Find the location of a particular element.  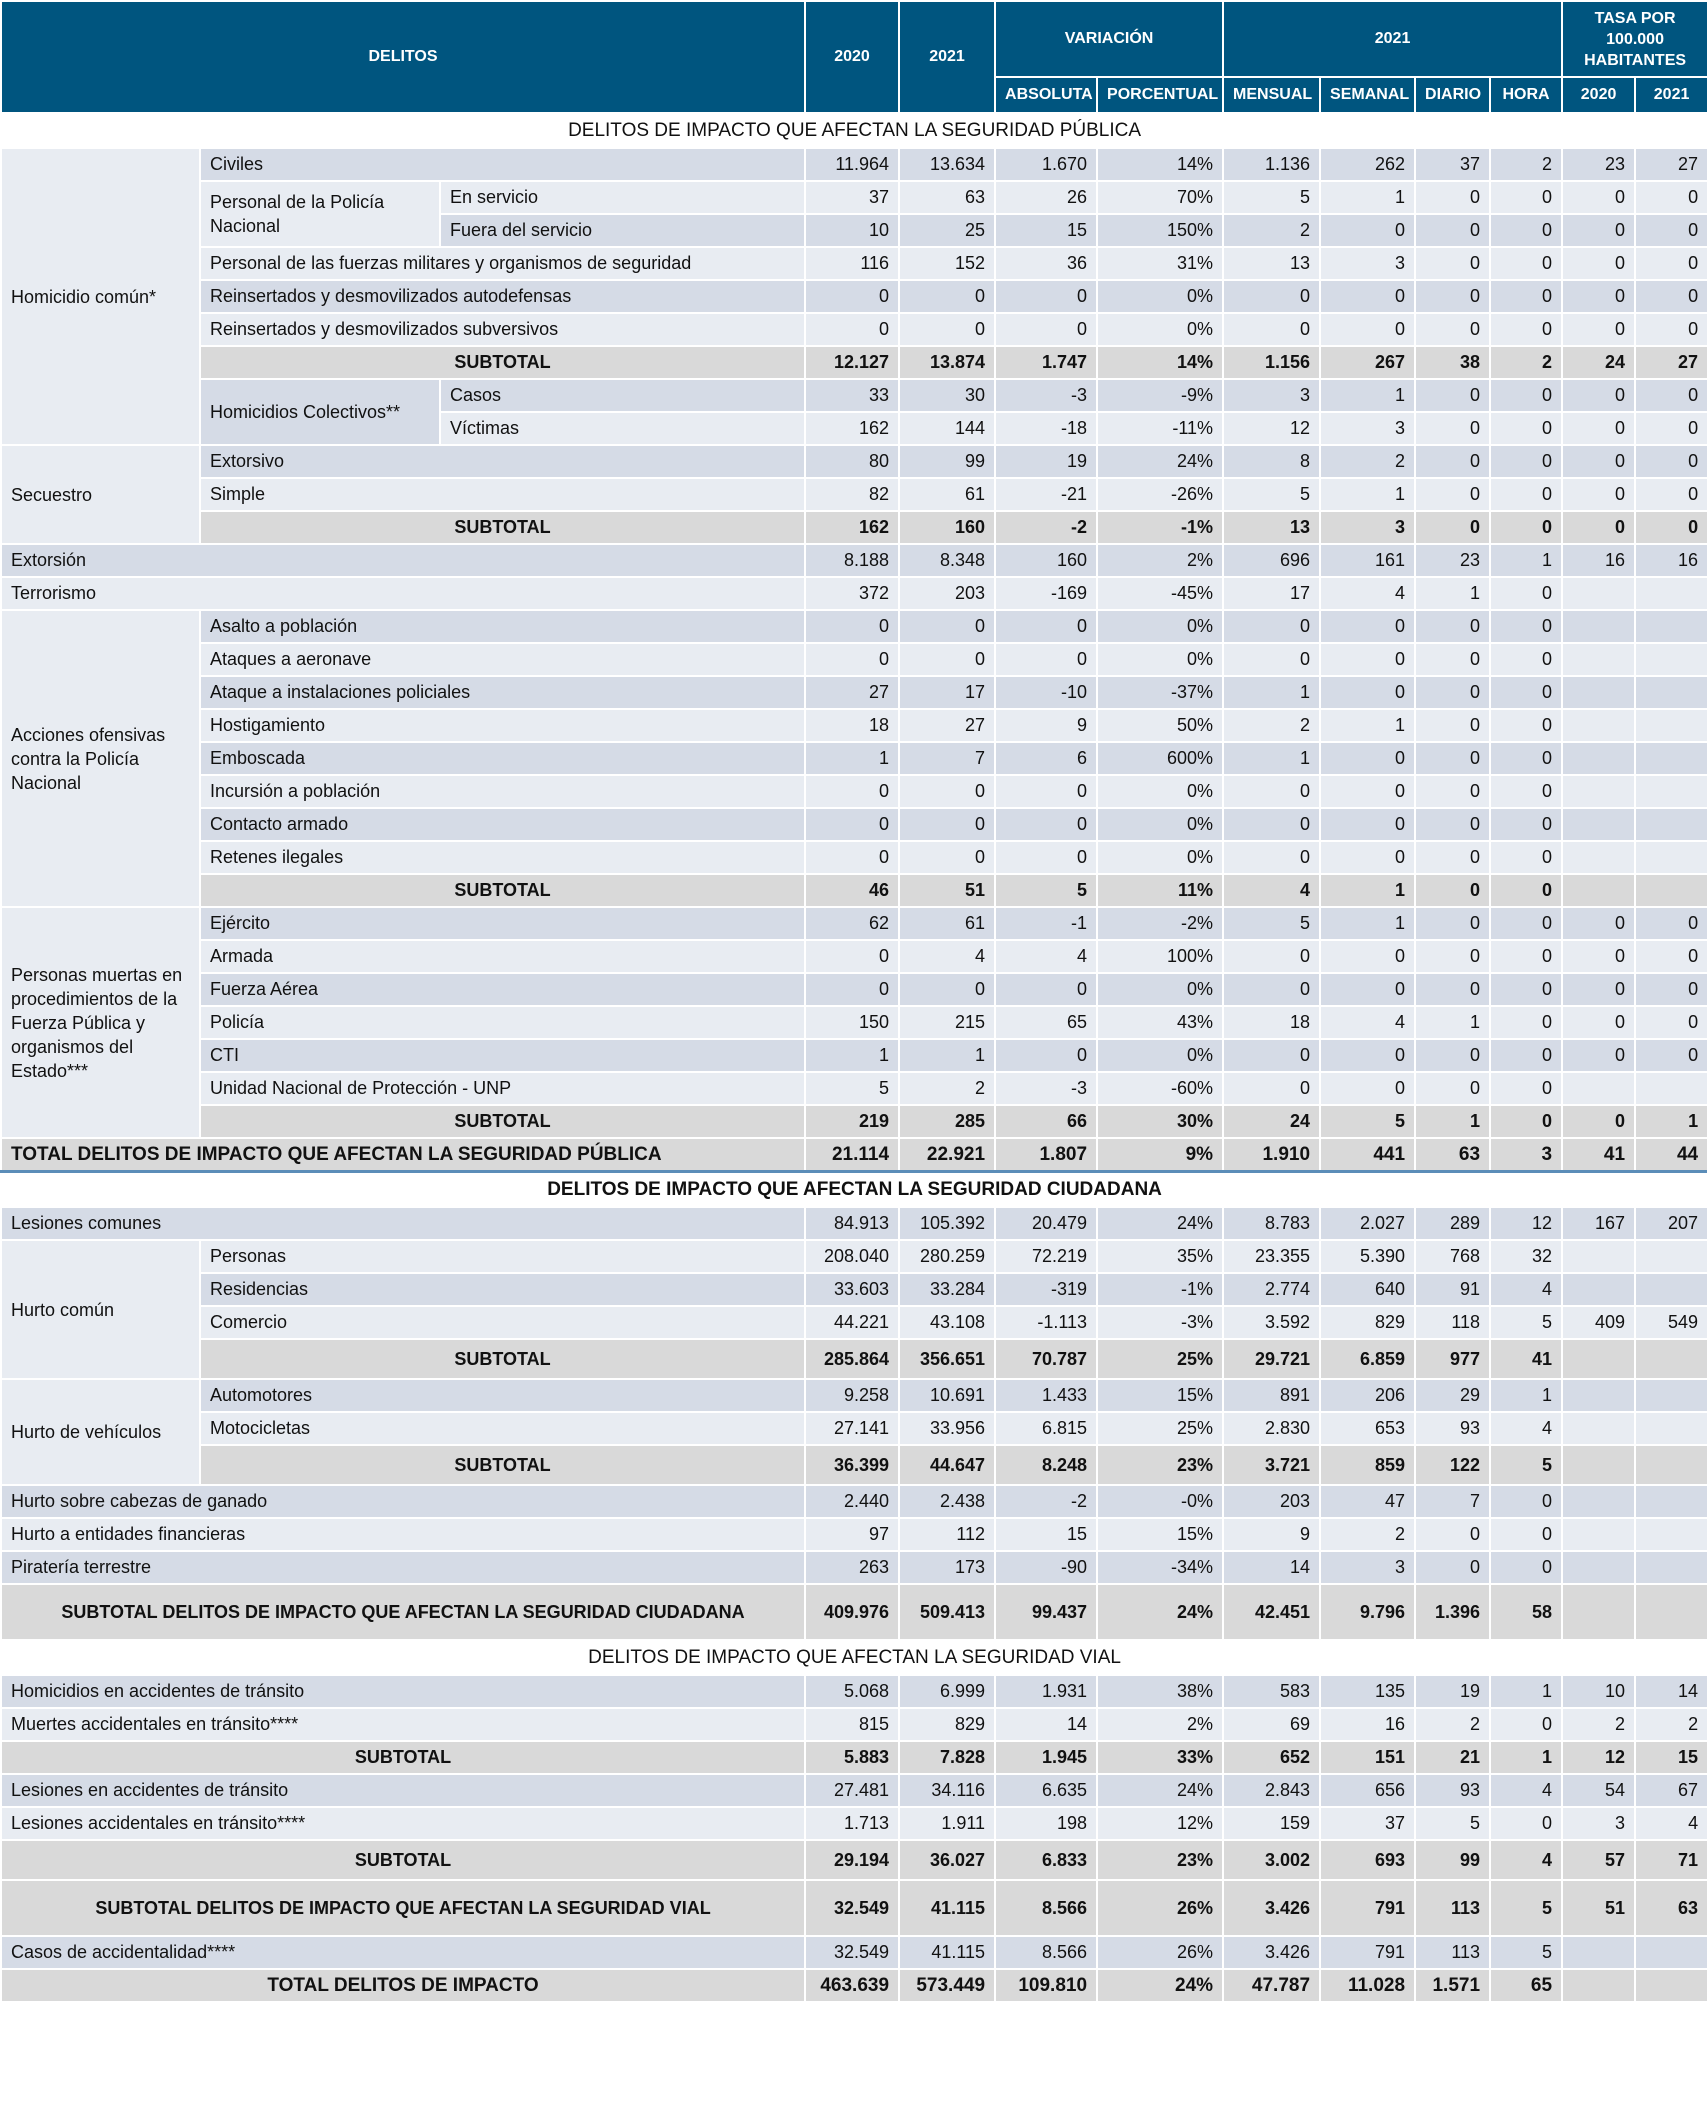

value-2020: 18 is located at coordinates (852, 725).